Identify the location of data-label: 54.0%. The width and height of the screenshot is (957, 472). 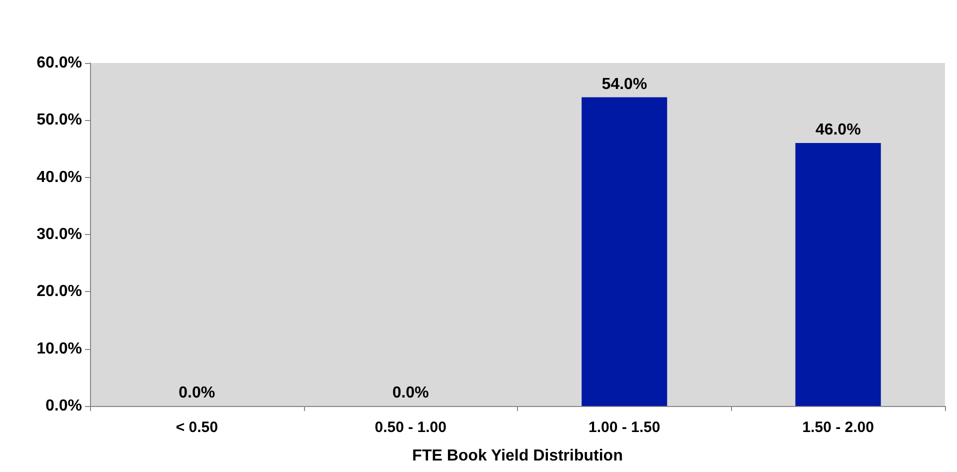
(625, 84).